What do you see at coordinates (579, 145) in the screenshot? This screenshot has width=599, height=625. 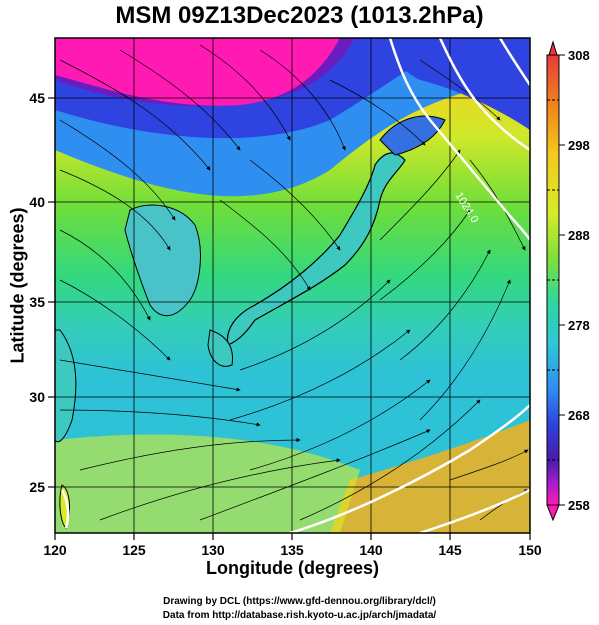 I see `colorbar-tick-label: 298` at bounding box center [579, 145].